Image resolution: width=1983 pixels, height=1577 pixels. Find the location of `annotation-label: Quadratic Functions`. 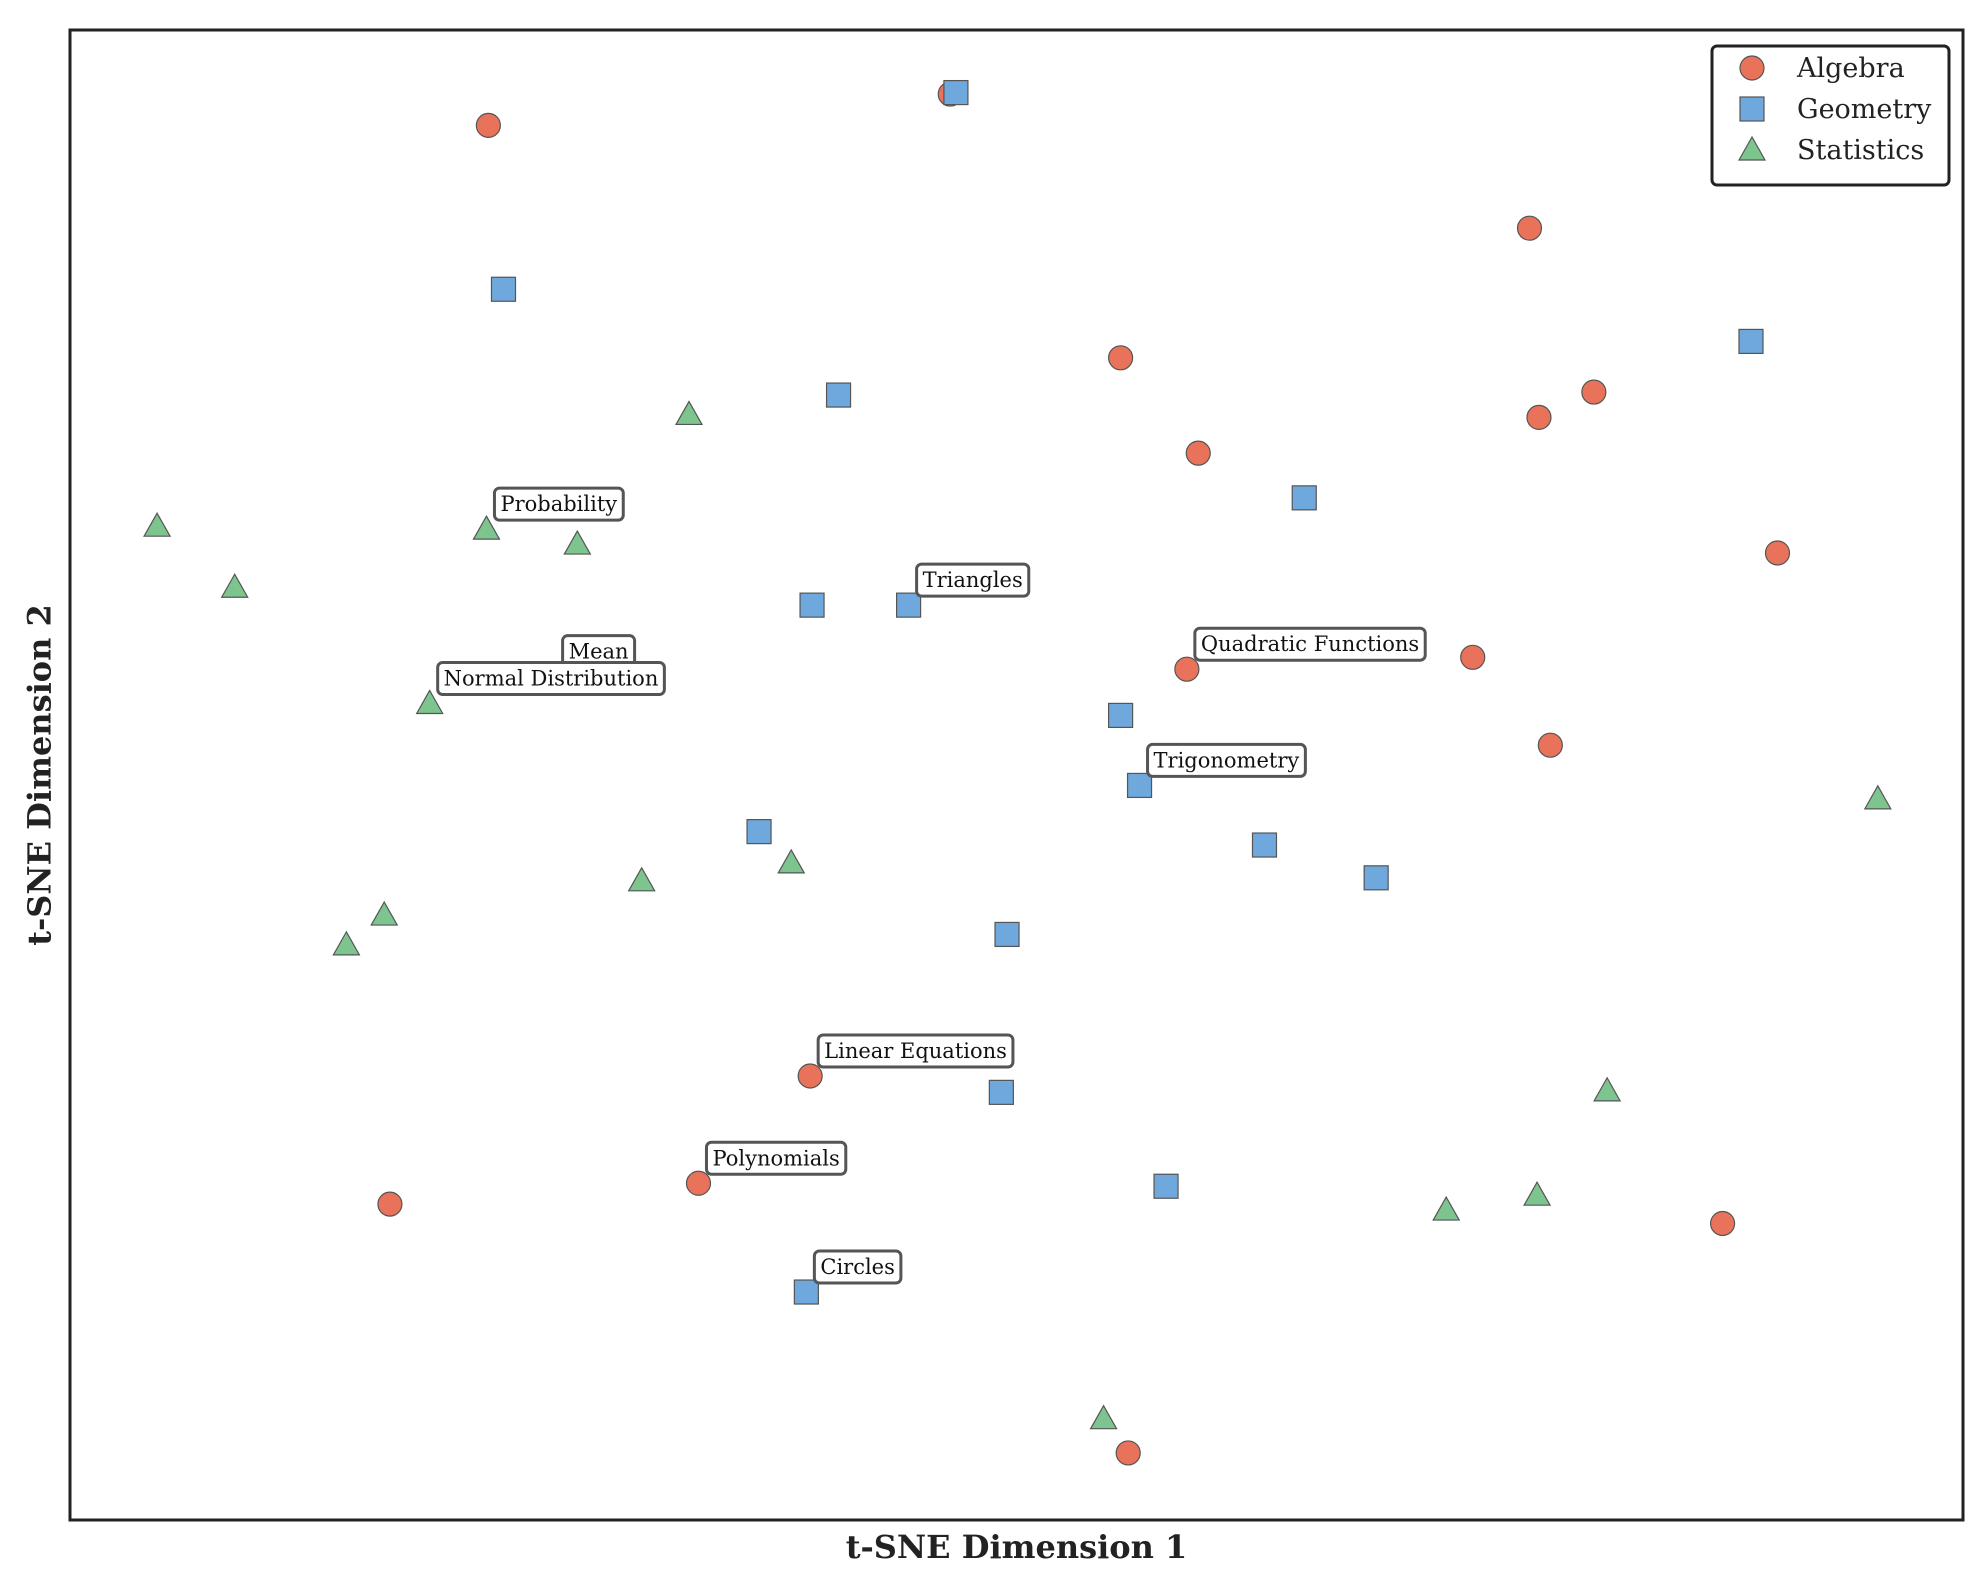

annotation-label: Quadratic Functions is located at coordinates (1310, 644).